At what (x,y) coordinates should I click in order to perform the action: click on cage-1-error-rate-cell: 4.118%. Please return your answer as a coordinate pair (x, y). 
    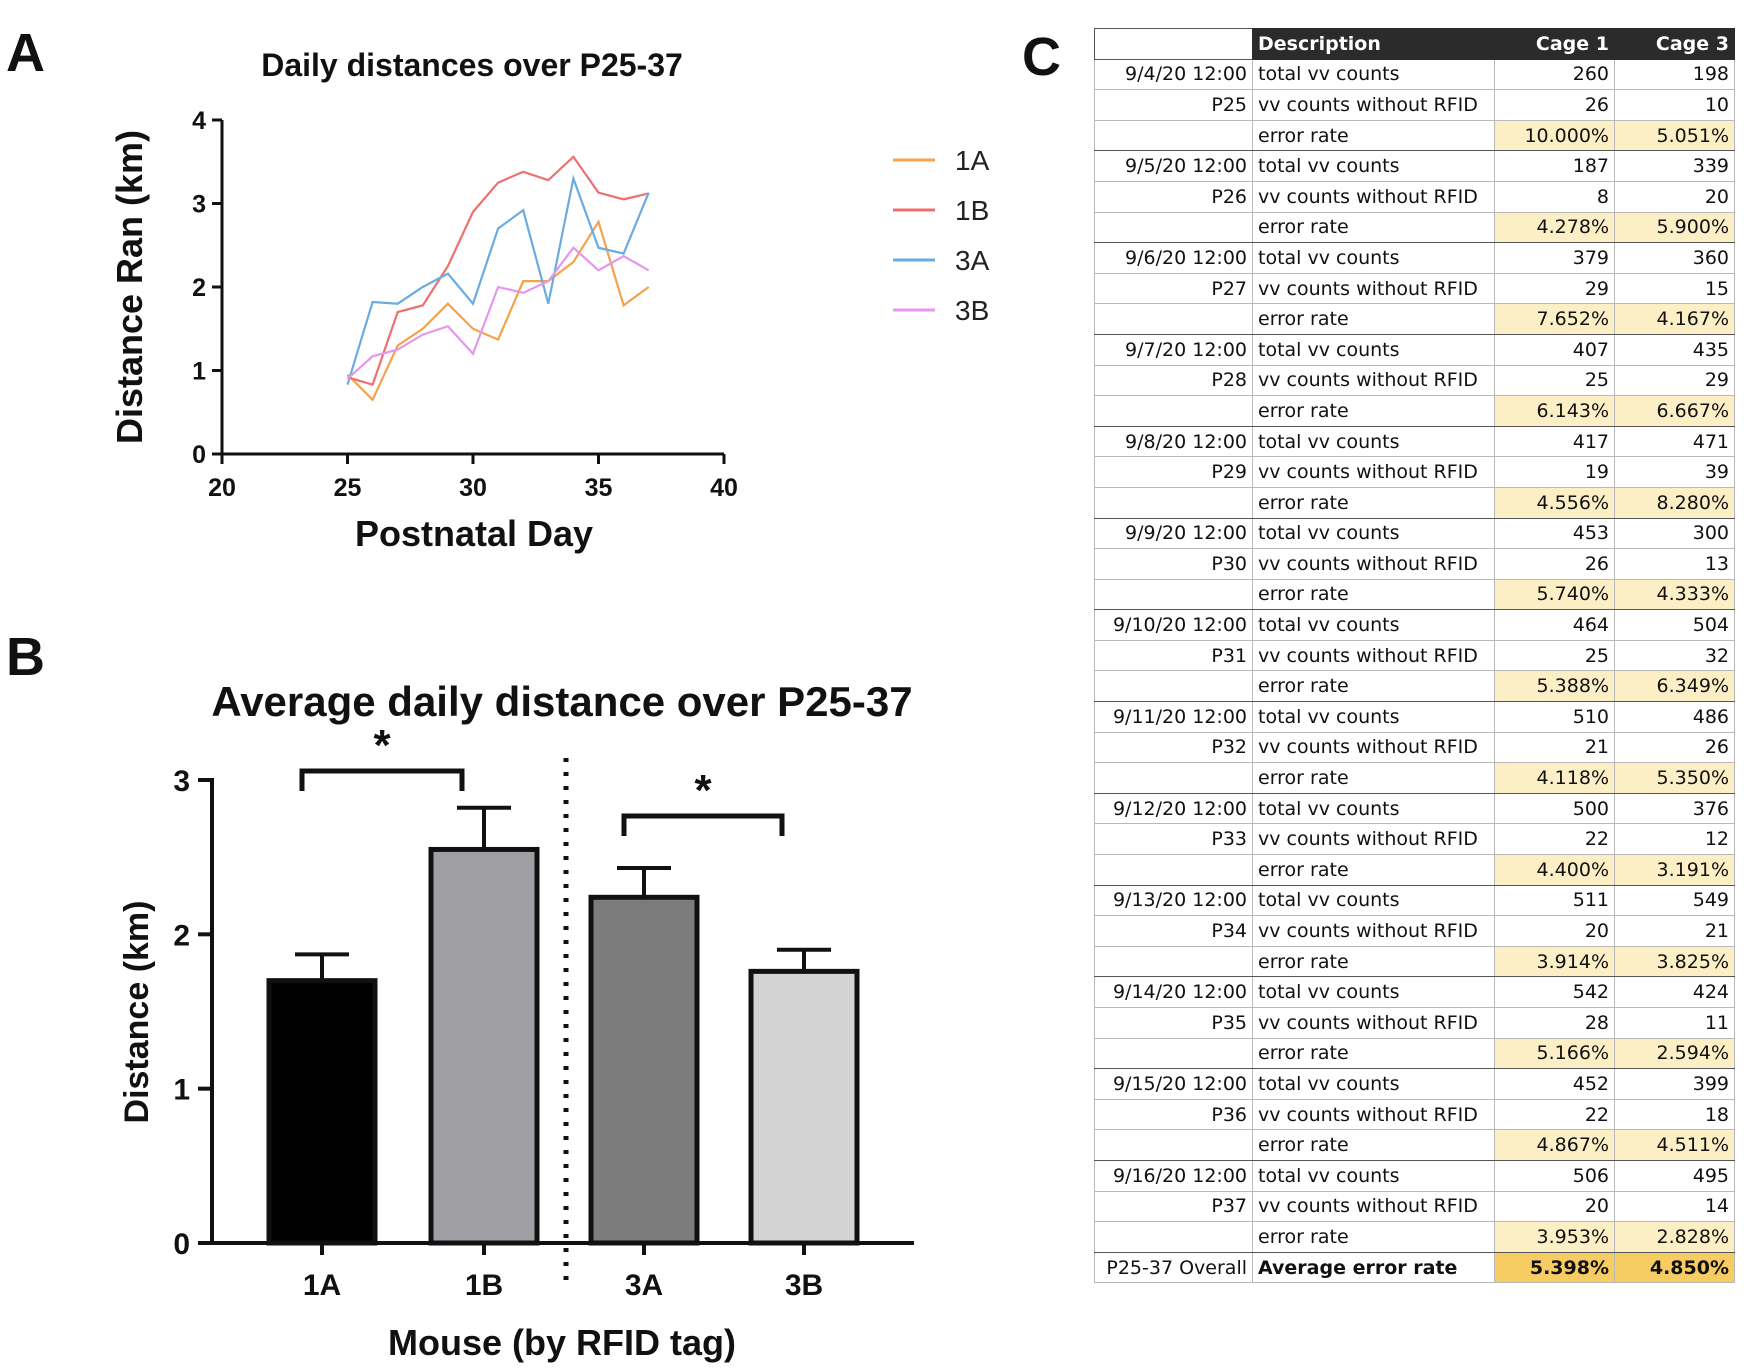
    Looking at the image, I should click on (1554, 778).